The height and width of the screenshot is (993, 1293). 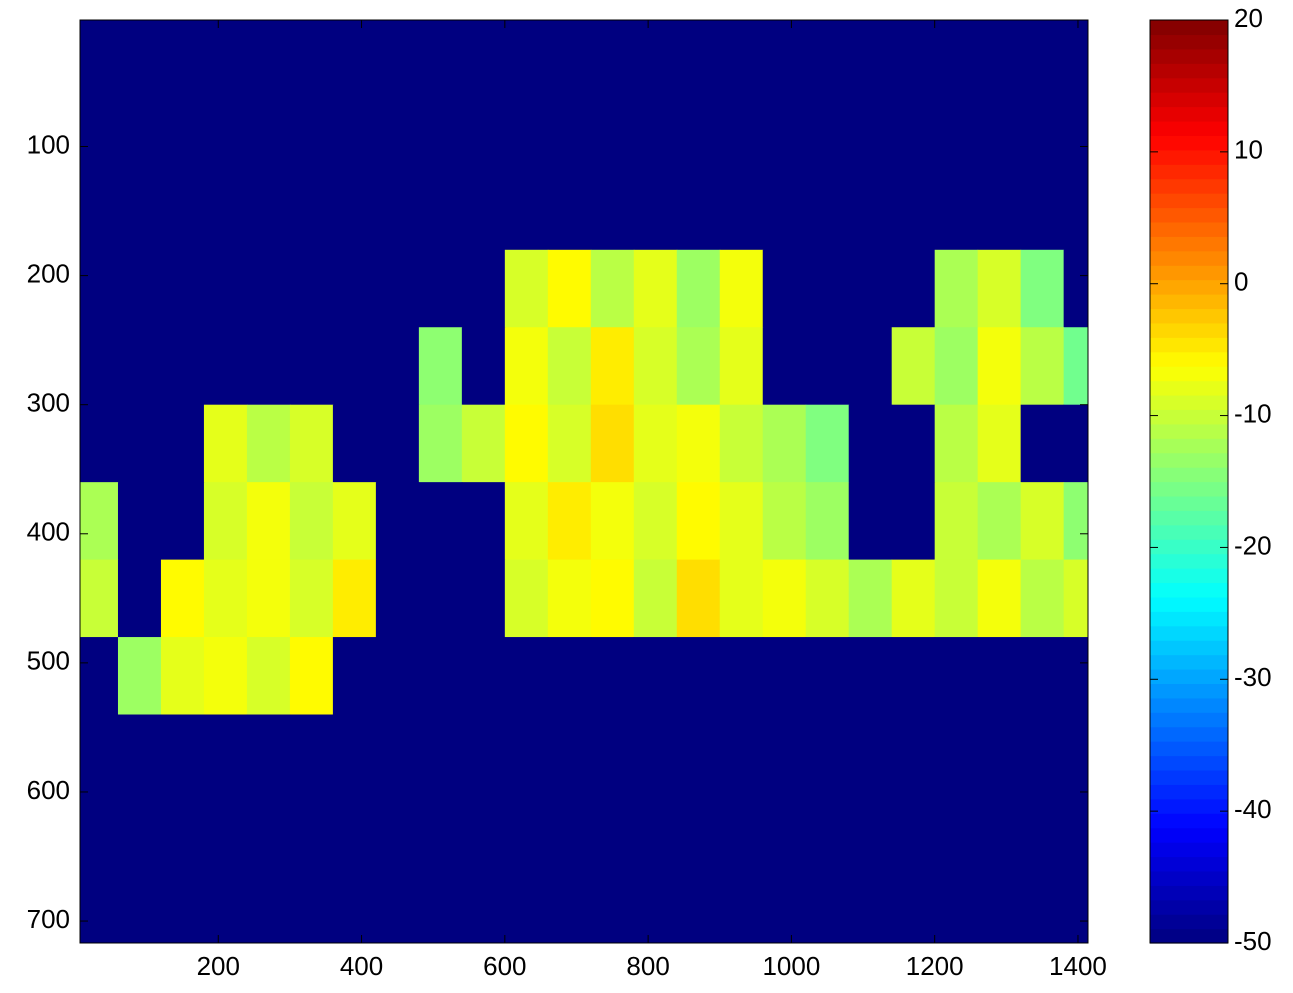 I want to click on x-tick-label: 1400, so click(x=1078, y=966).